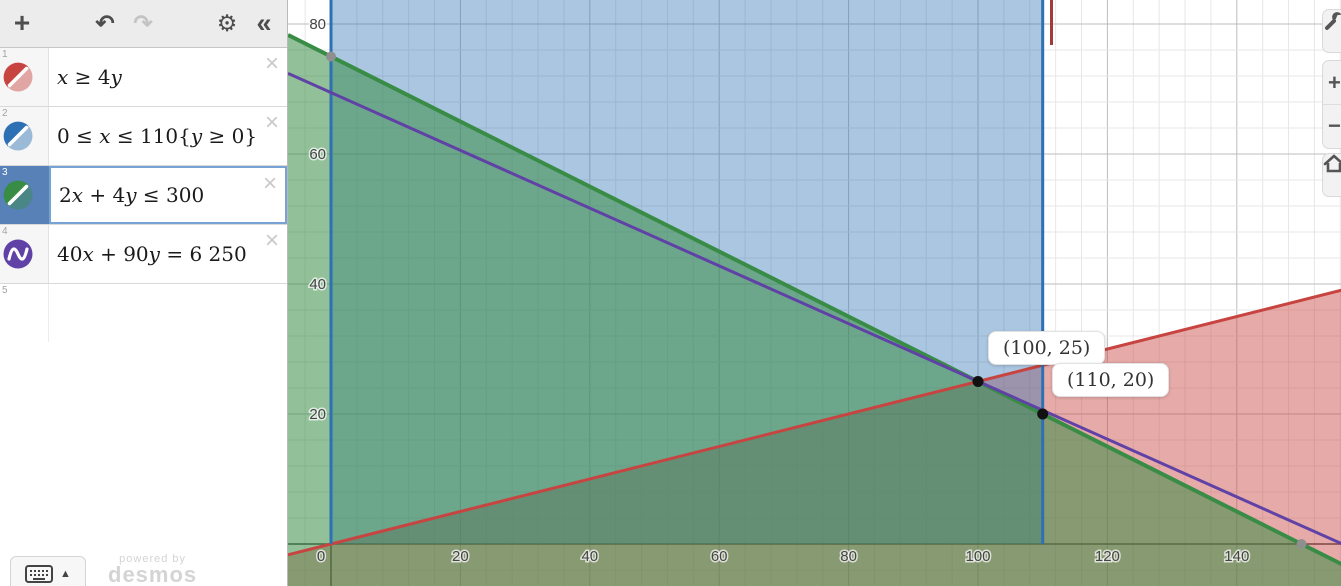 Image resolution: width=1341 pixels, height=586 pixels. What do you see at coordinates (5, 231) in the screenshot?
I see `expression-index: 4` at bounding box center [5, 231].